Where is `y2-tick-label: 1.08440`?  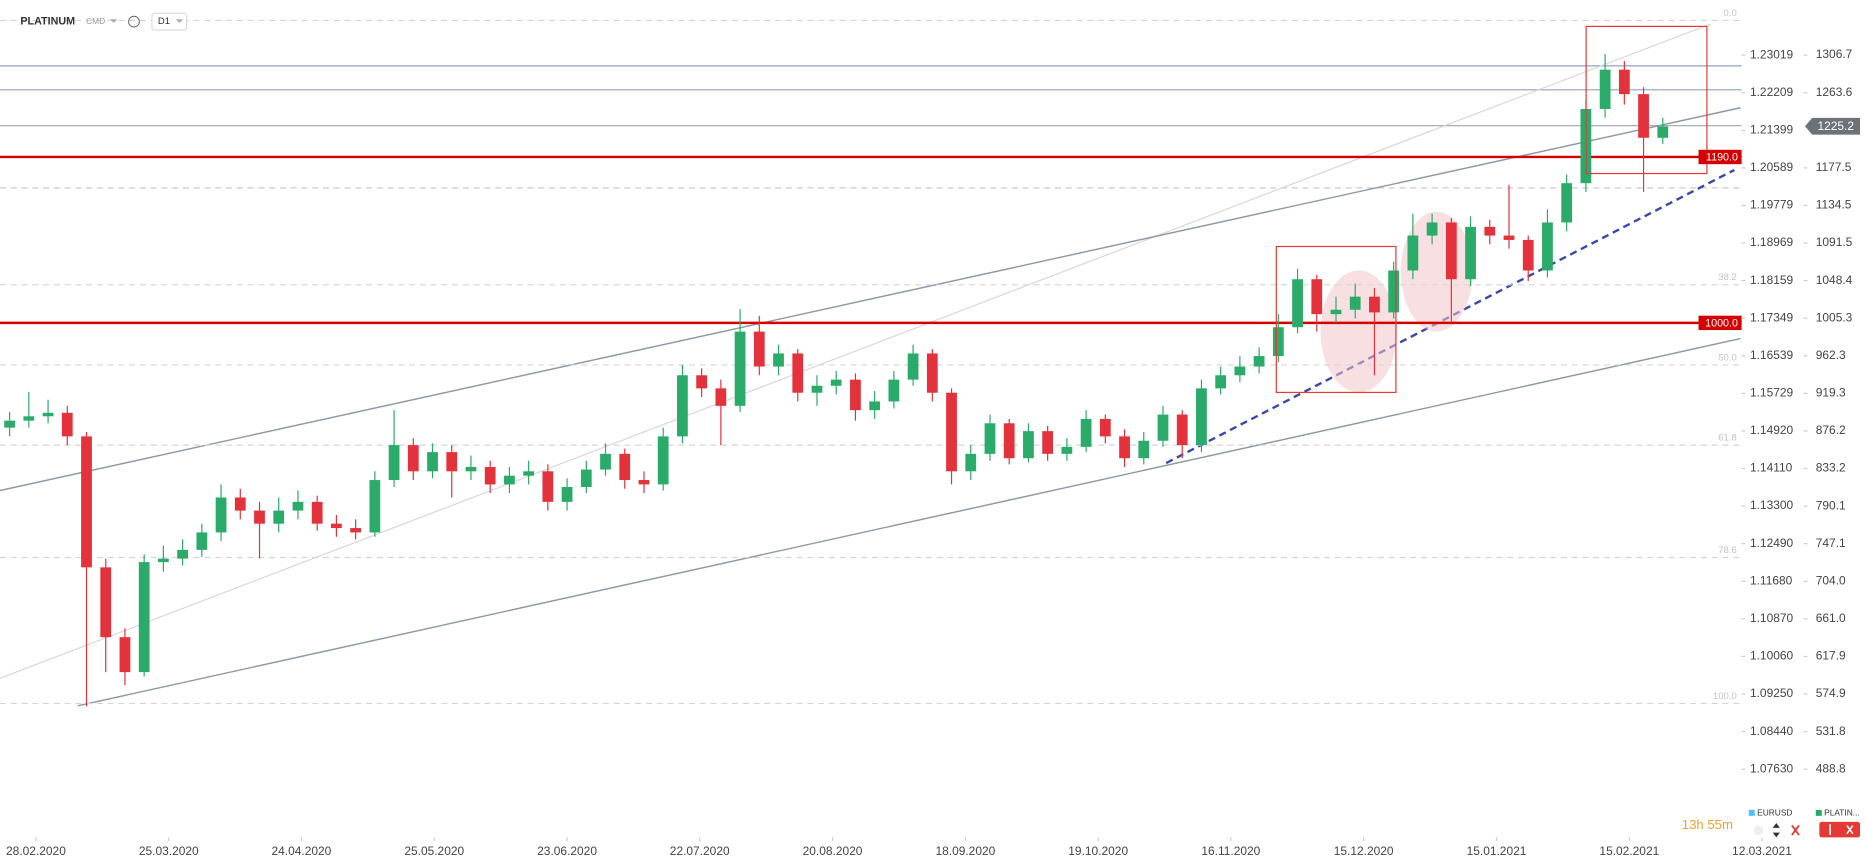
y2-tick-label: 1.08440 is located at coordinates (1772, 731).